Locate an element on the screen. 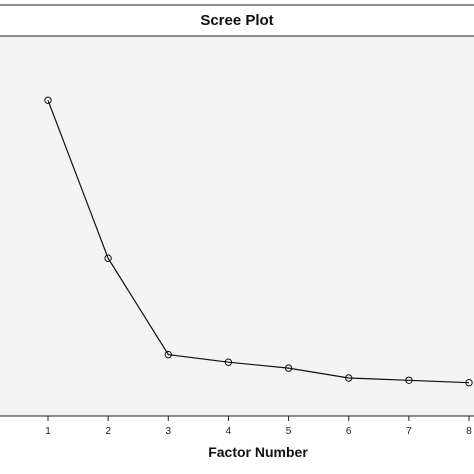 The height and width of the screenshot is (474, 474). chart-title: Scree Plot is located at coordinates (236, 20).